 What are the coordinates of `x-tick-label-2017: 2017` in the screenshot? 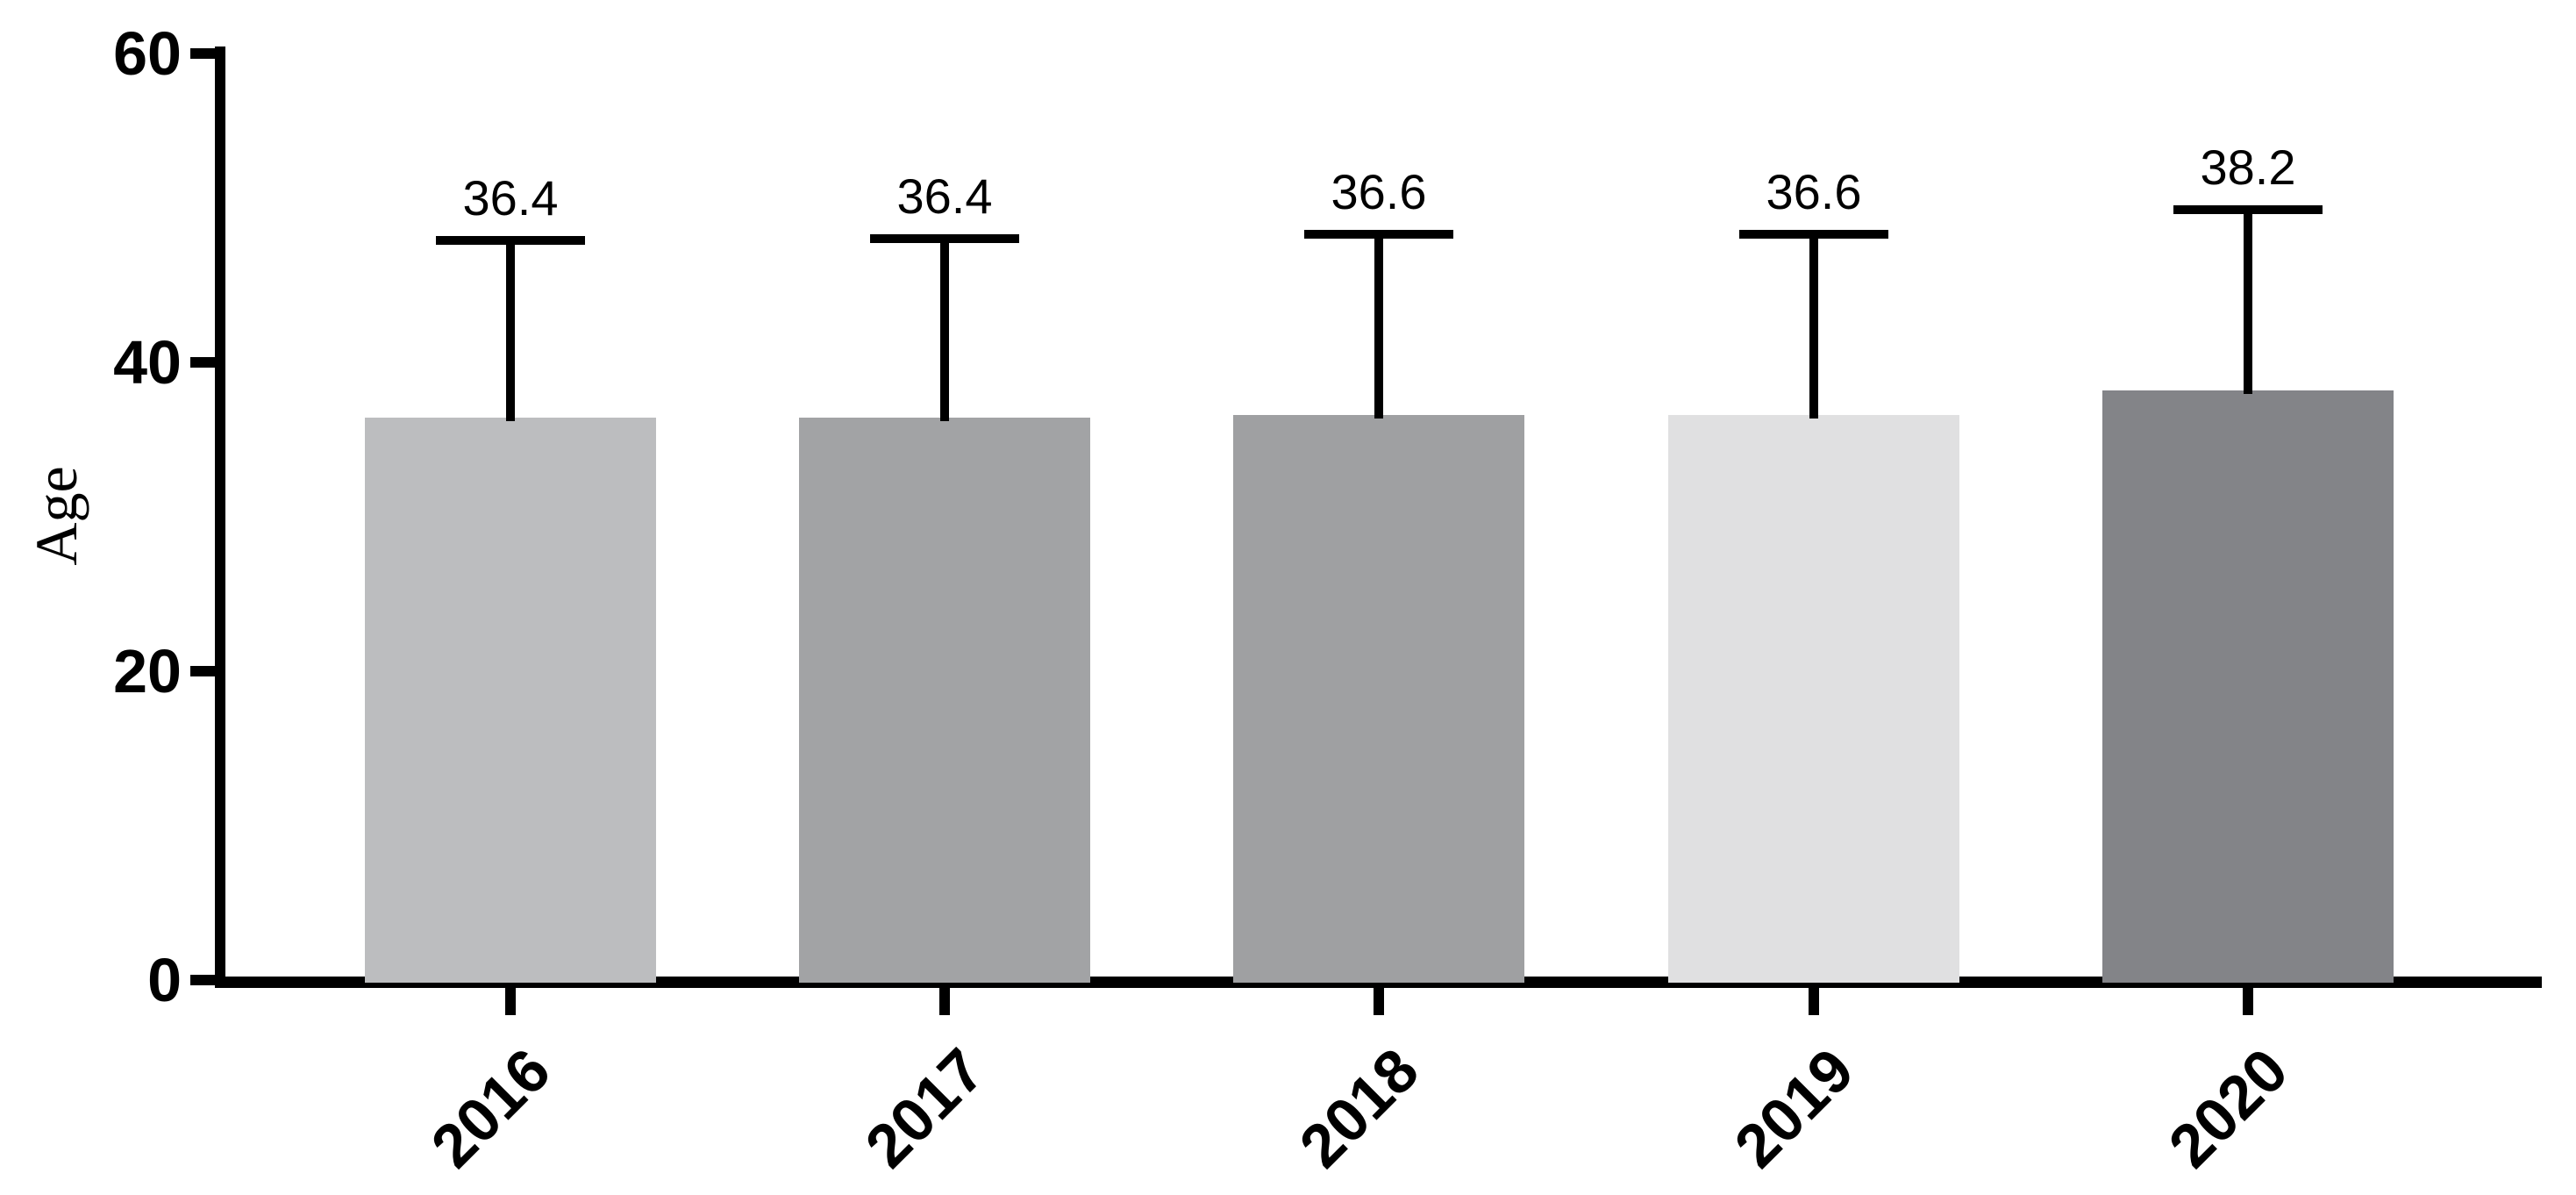 It's located at (925, 1108).